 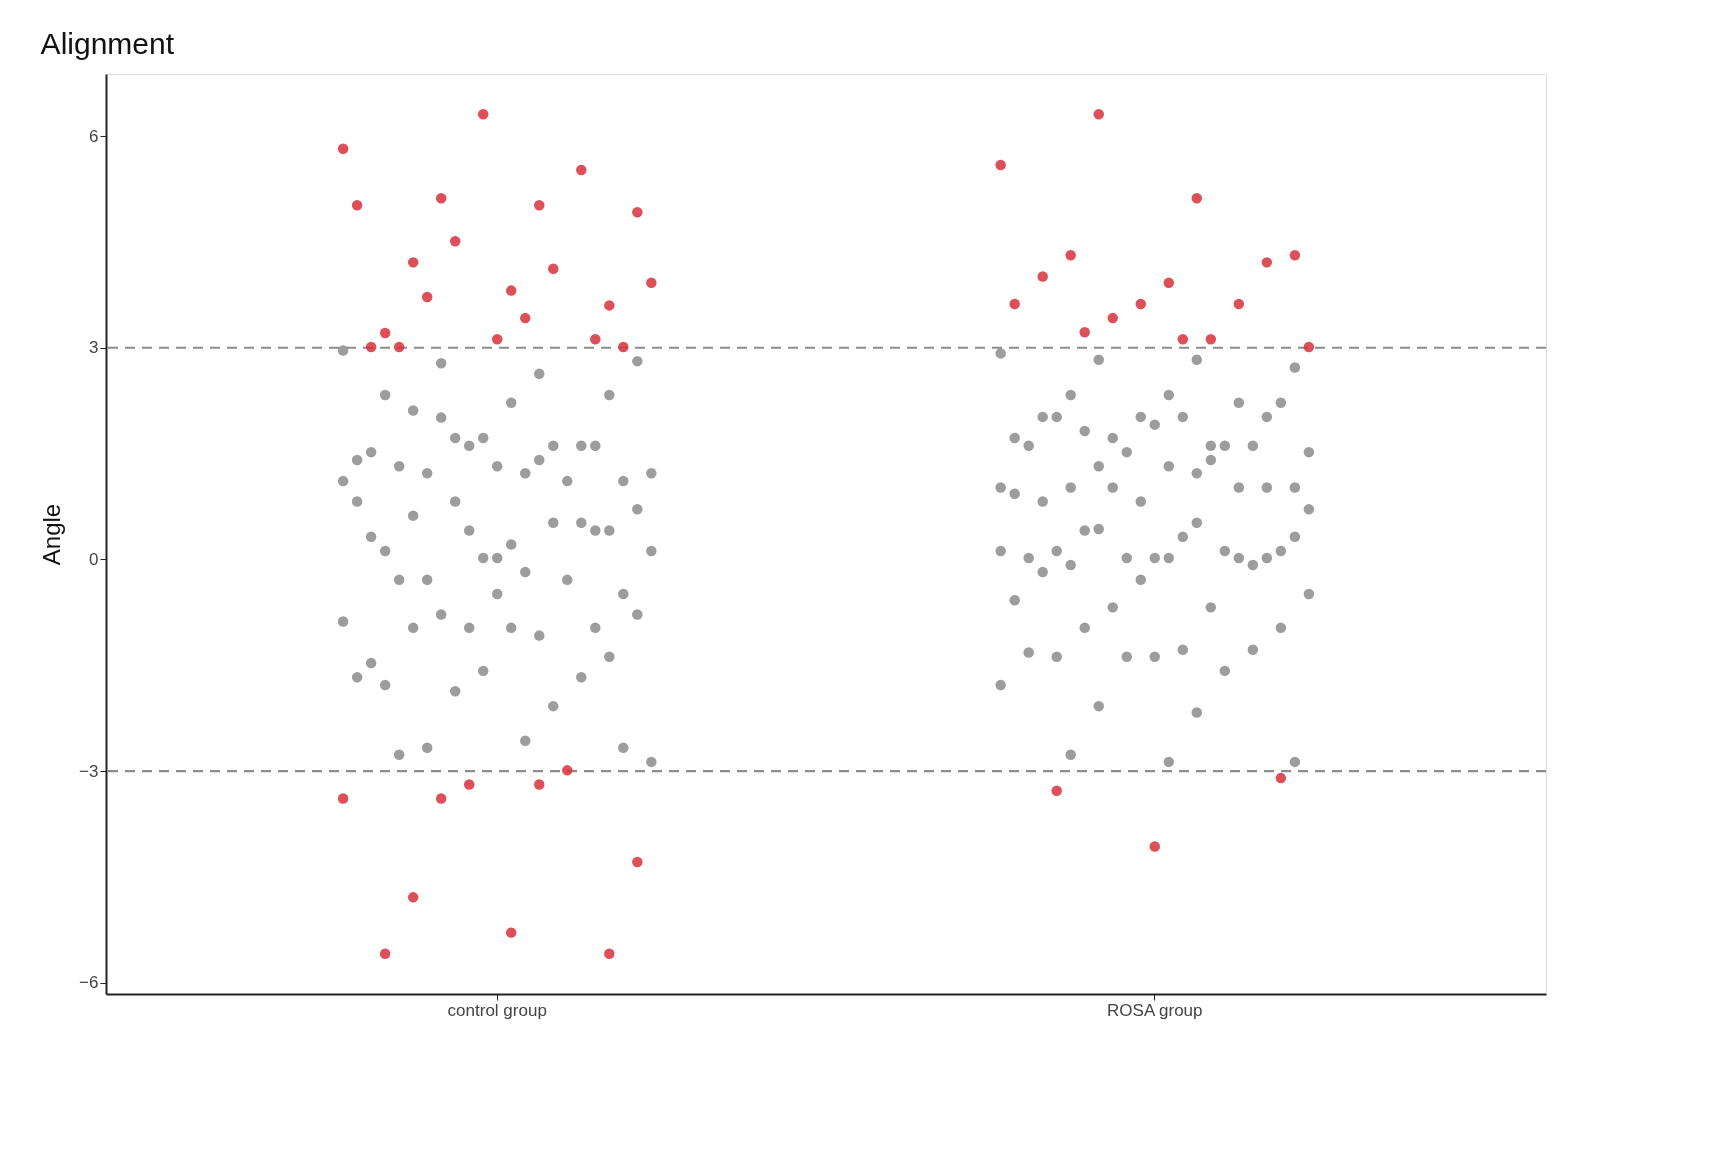 What do you see at coordinates (52, 534) in the screenshot?
I see `y-axis-title: Angle` at bounding box center [52, 534].